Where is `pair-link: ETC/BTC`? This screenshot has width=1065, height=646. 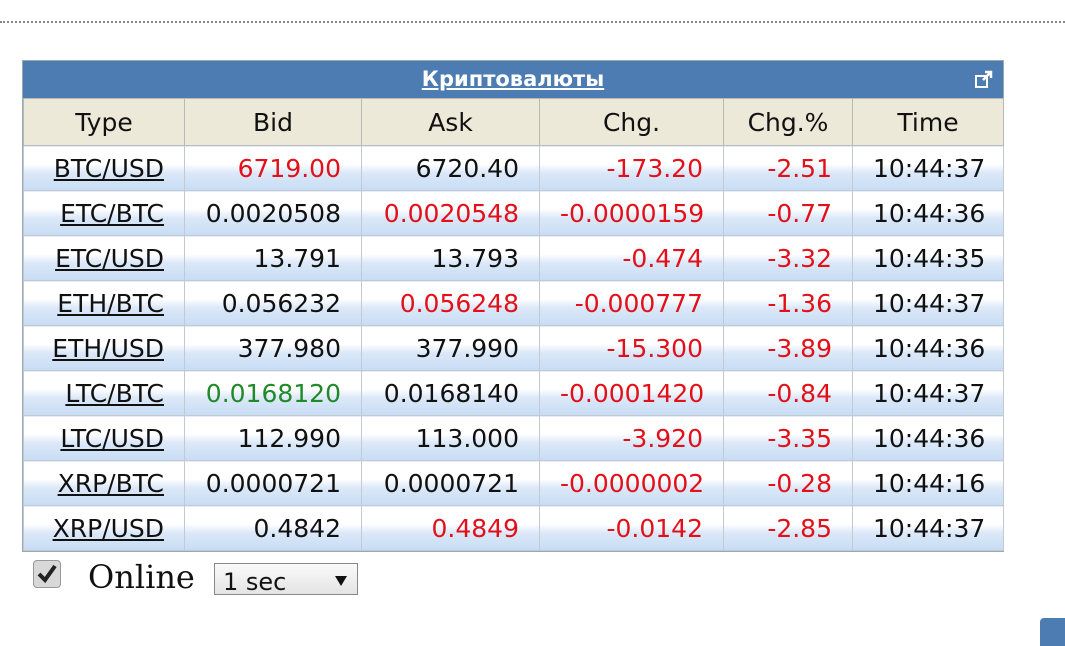 pair-link: ETC/BTC is located at coordinates (112, 213).